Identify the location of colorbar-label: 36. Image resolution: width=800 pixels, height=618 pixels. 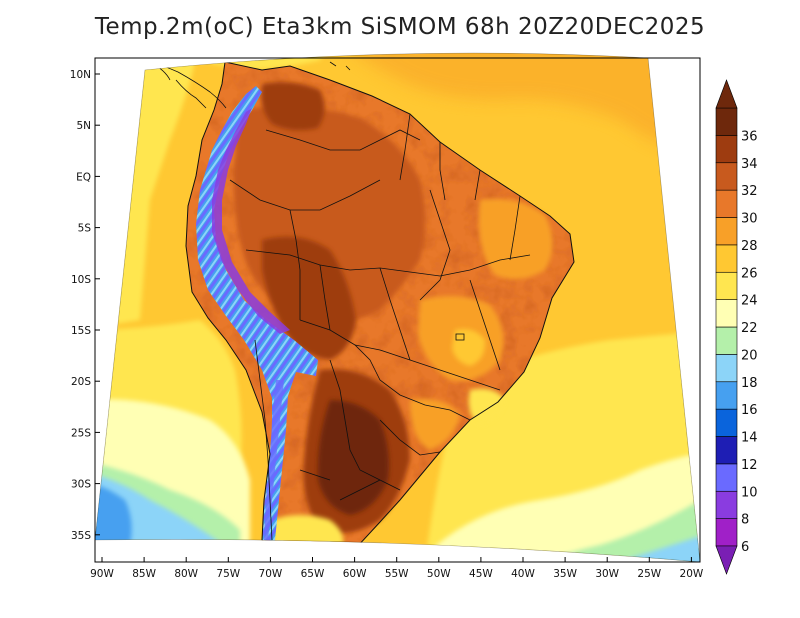
(749, 136).